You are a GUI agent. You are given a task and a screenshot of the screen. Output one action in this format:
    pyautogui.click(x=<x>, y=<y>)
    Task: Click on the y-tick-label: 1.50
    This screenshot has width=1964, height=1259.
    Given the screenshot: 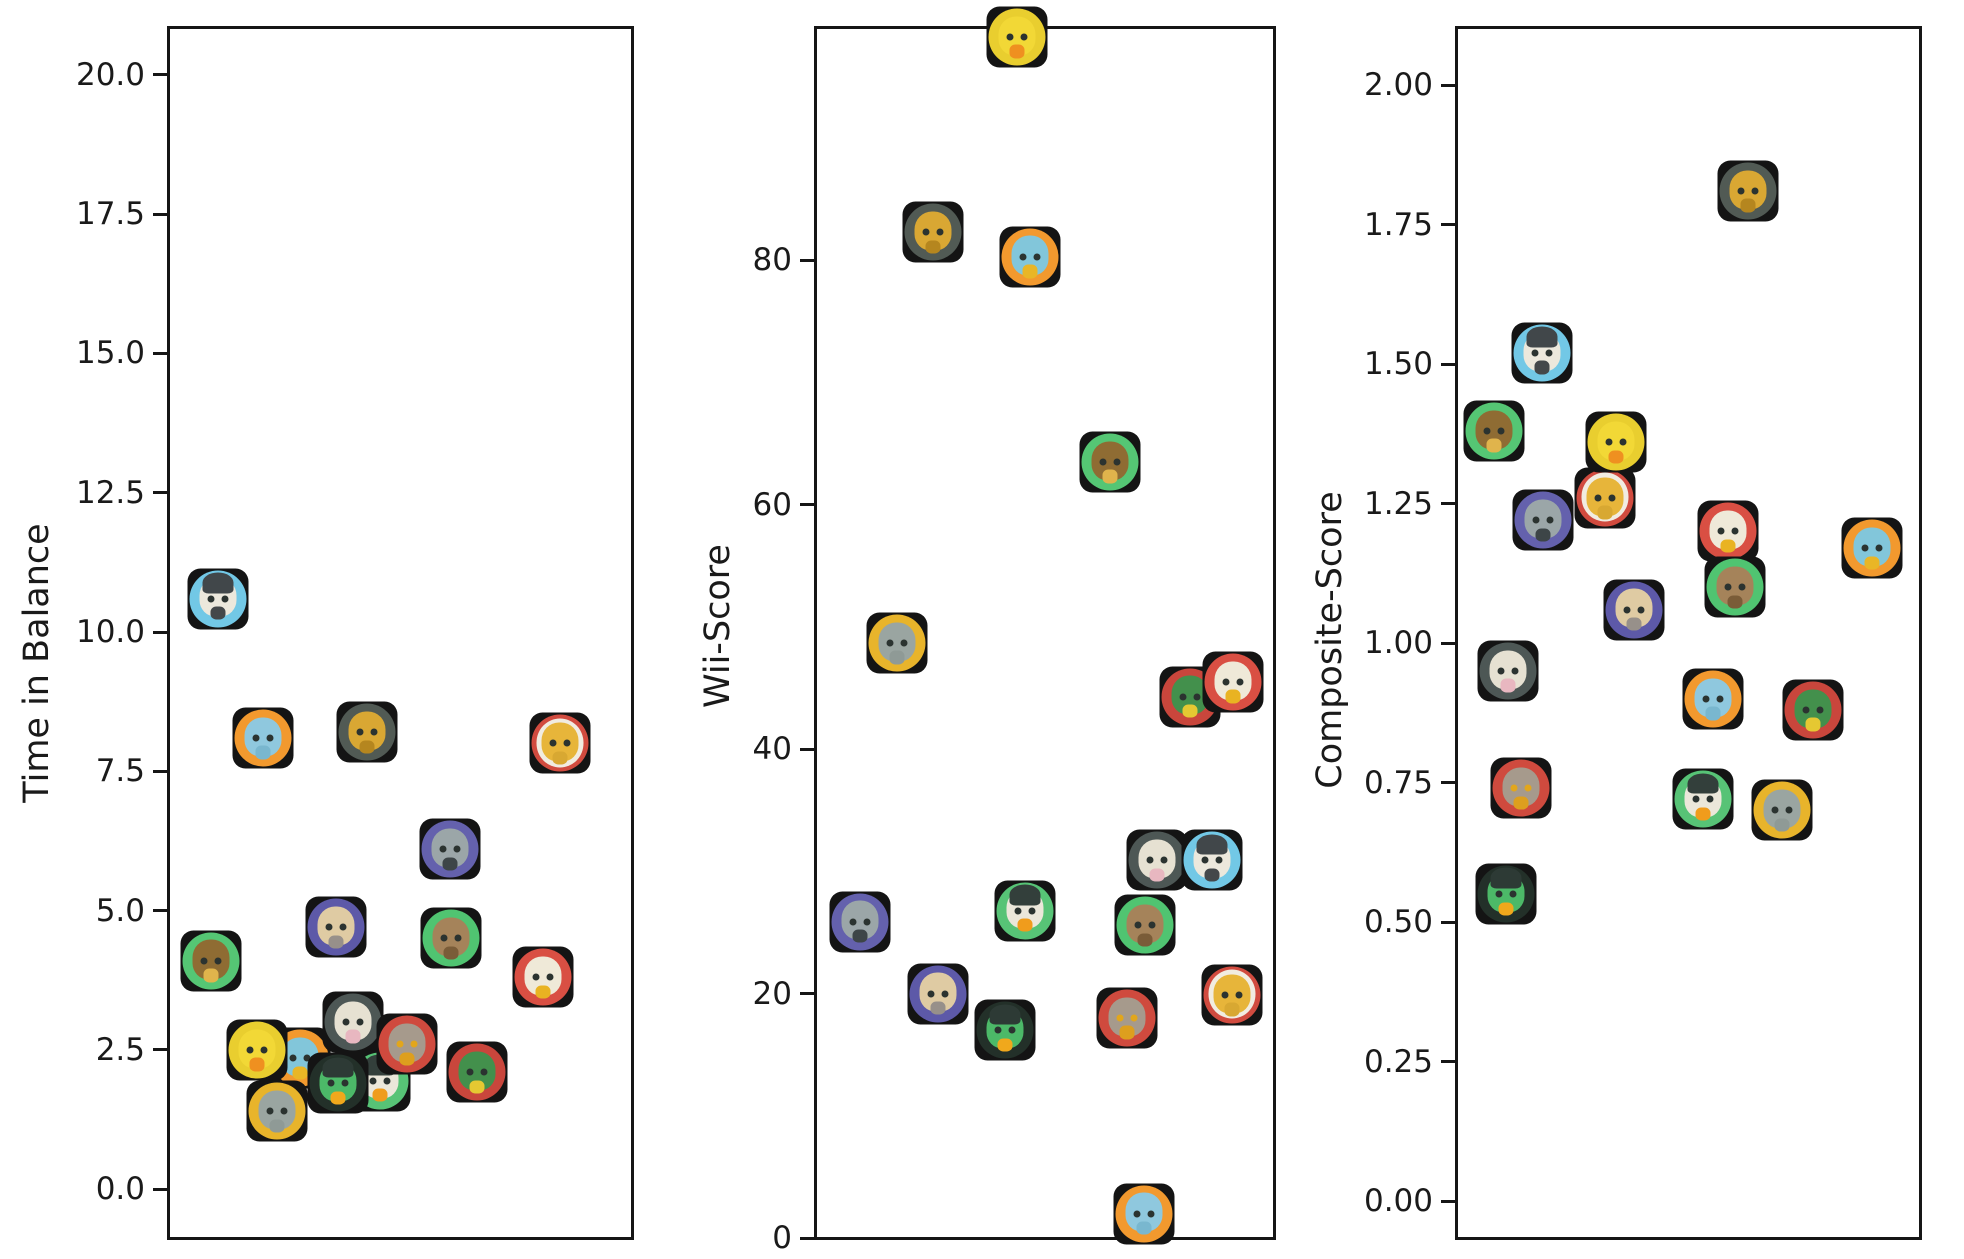 What is the action you would take?
    pyautogui.click(x=1398, y=364)
    